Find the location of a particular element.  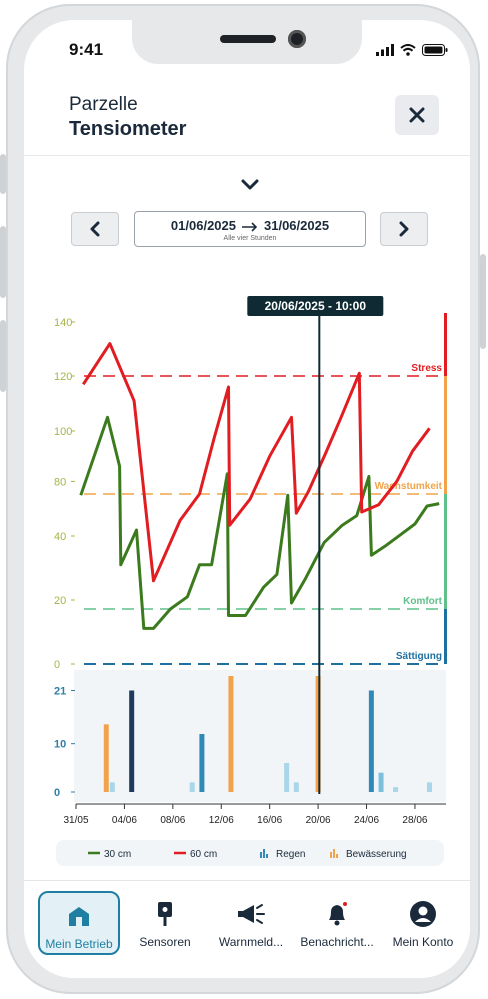

chevron-right-icon is located at coordinates (404, 229).